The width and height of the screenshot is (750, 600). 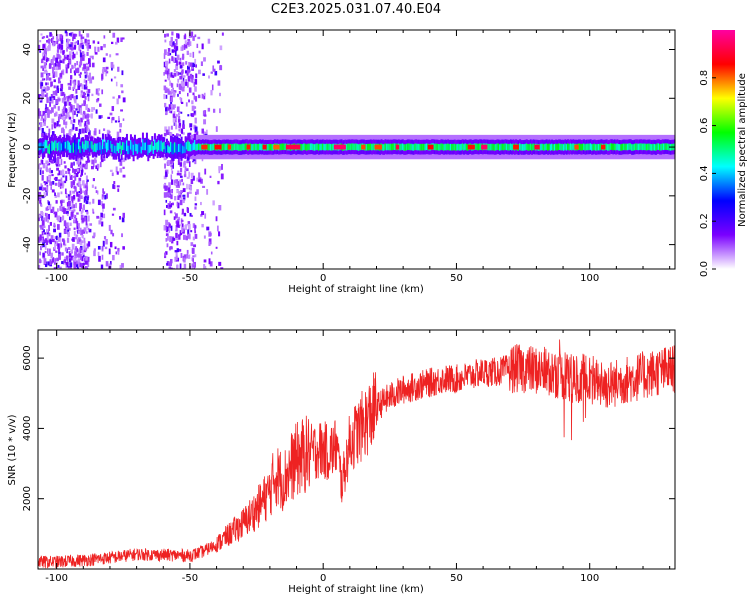 What do you see at coordinates (27, 98) in the screenshot?
I see `spectrogram-ytick-label: 20` at bounding box center [27, 98].